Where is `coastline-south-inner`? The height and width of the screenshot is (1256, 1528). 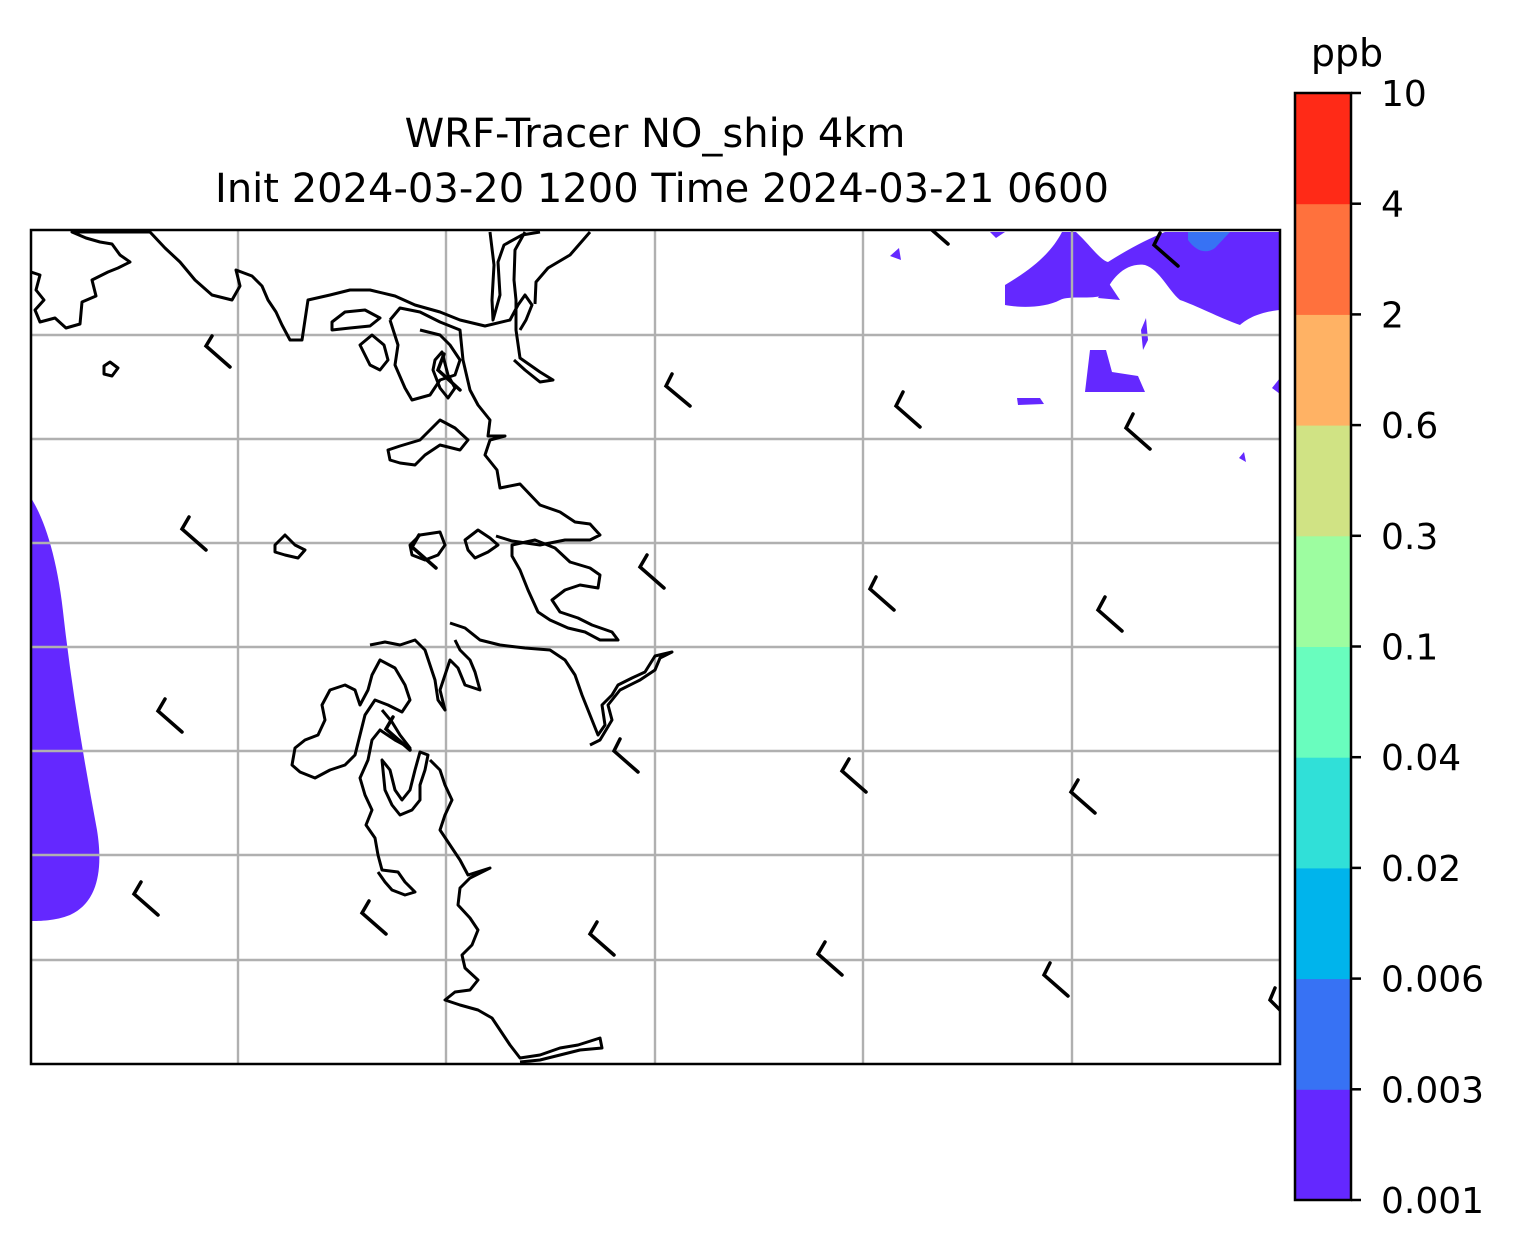
coastline-south-inner is located at coordinates (425, 675).